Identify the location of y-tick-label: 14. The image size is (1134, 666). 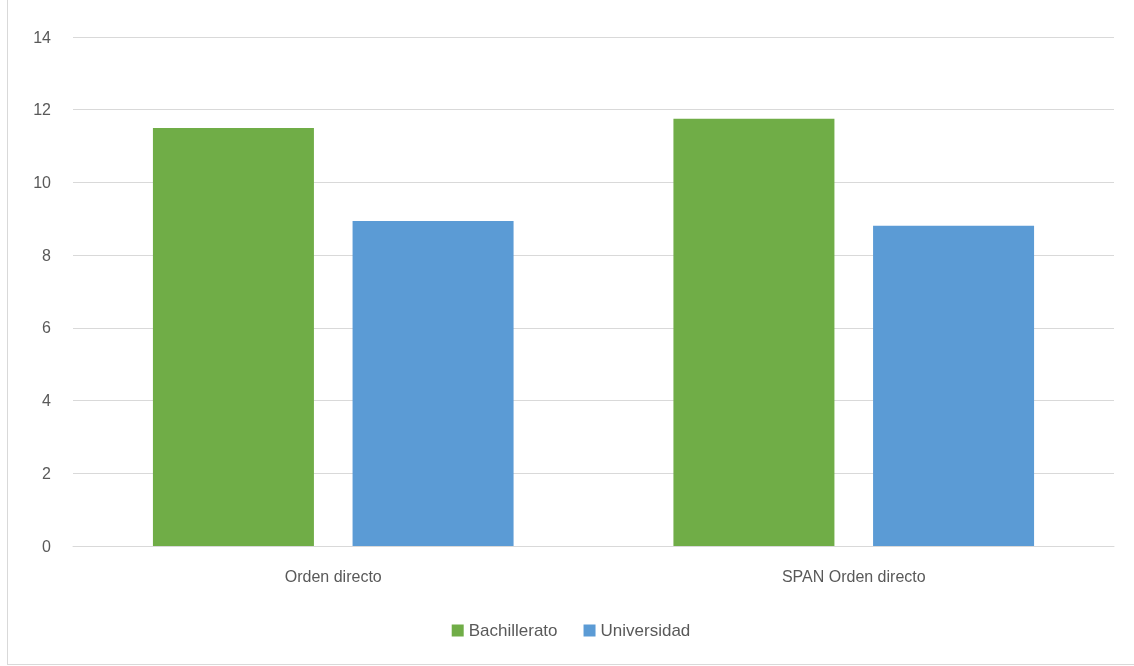
(42, 37).